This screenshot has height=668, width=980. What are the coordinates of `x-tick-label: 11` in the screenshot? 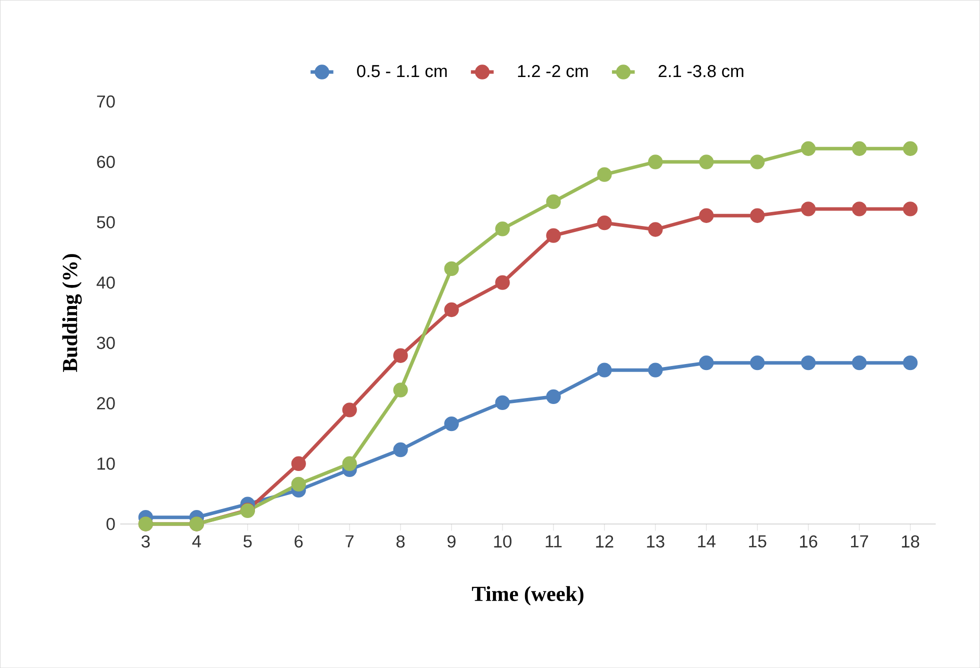 It's located at (554, 541).